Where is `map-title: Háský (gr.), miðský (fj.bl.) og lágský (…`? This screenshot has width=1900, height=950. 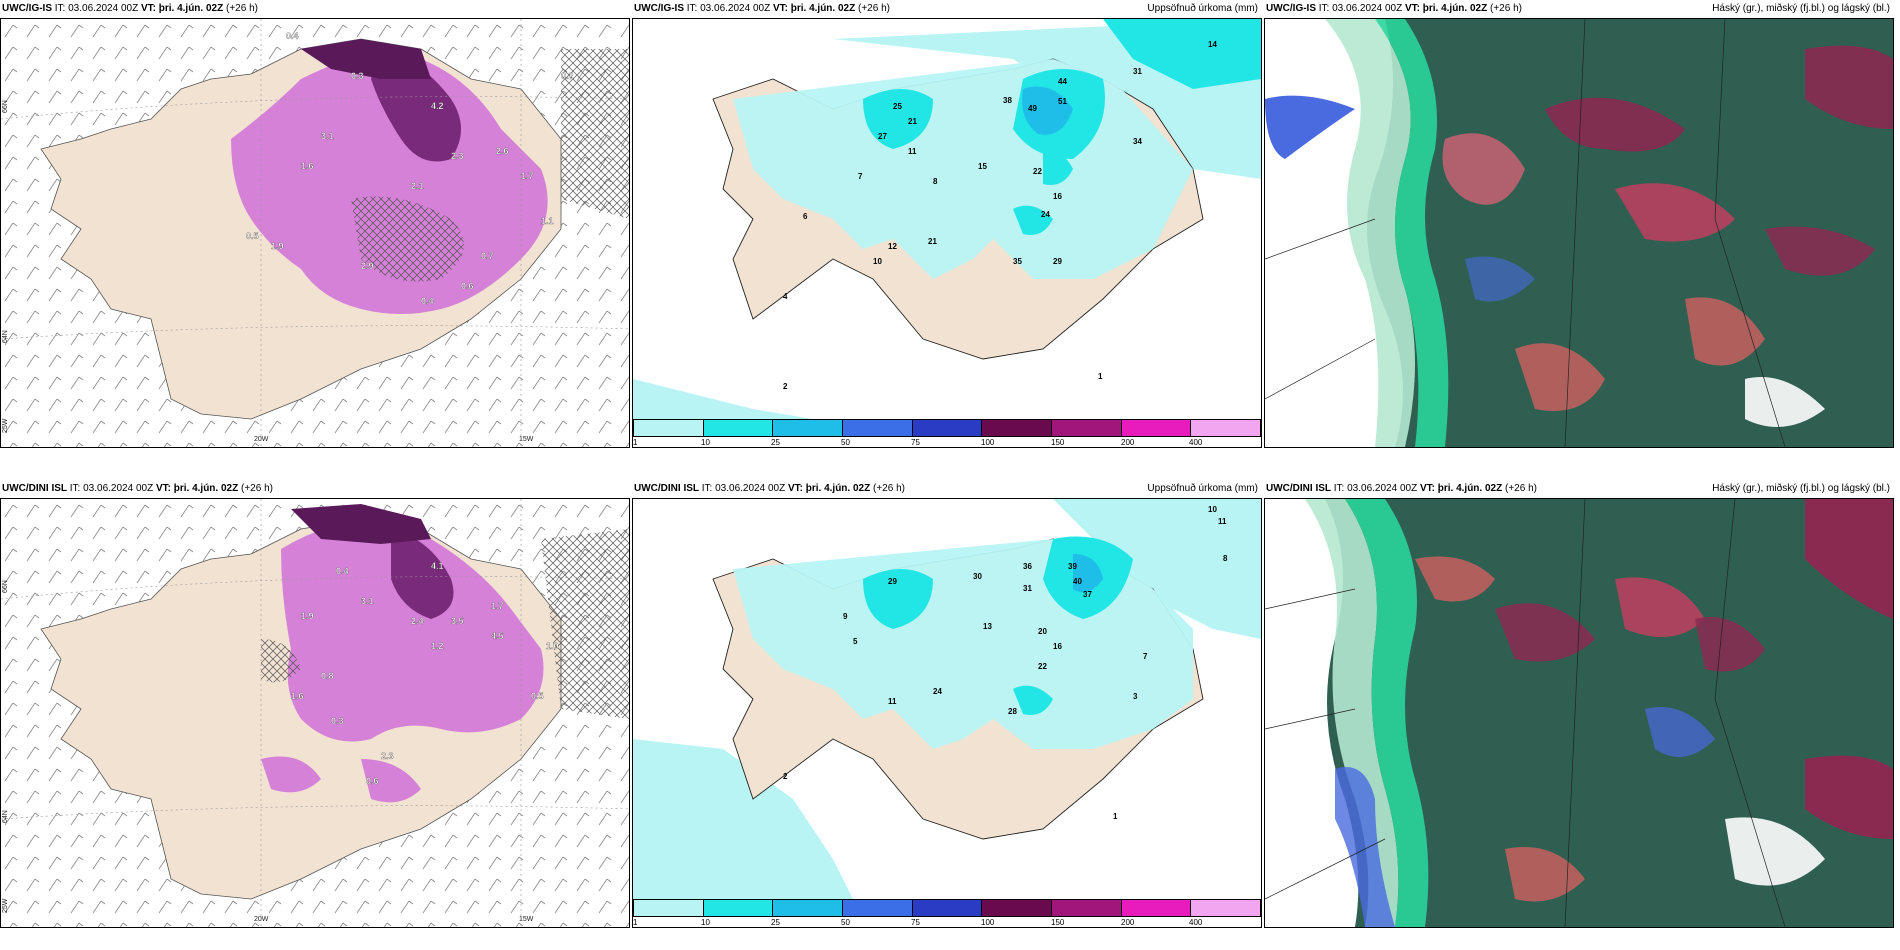
map-title: Háský (gr.), miðský (fj.bl.) og lágský (… is located at coordinates (1801, 8).